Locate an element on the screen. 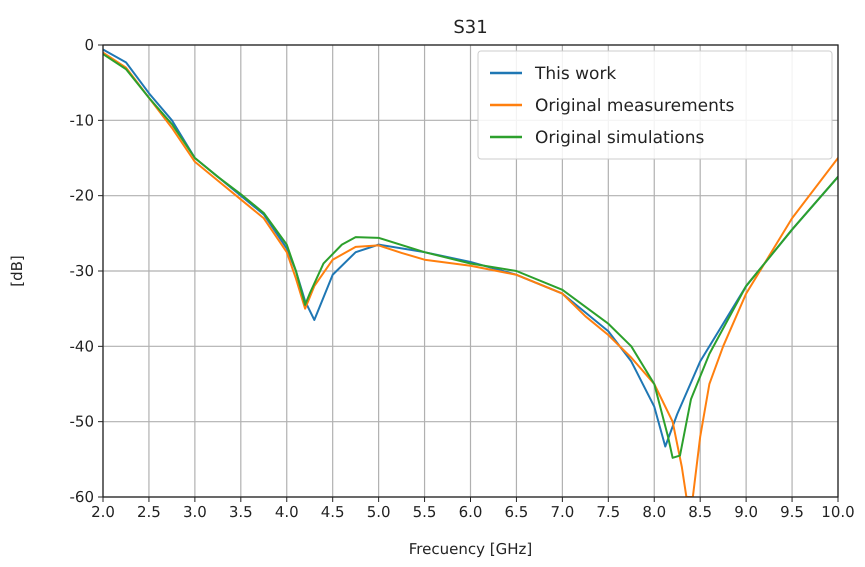  x-axis-title: Frecuency [GHz] is located at coordinates (470, 549).